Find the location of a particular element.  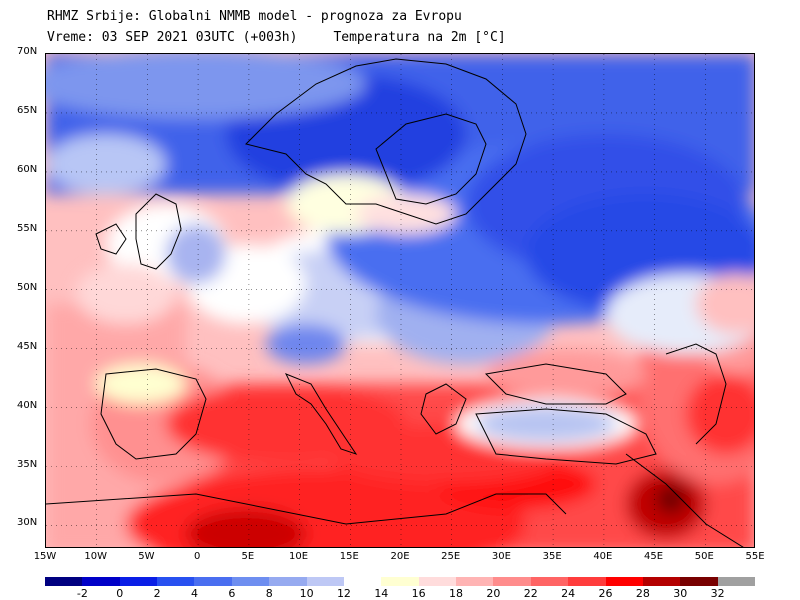

colorbar-label: 22 is located at coordinates (530, 593).